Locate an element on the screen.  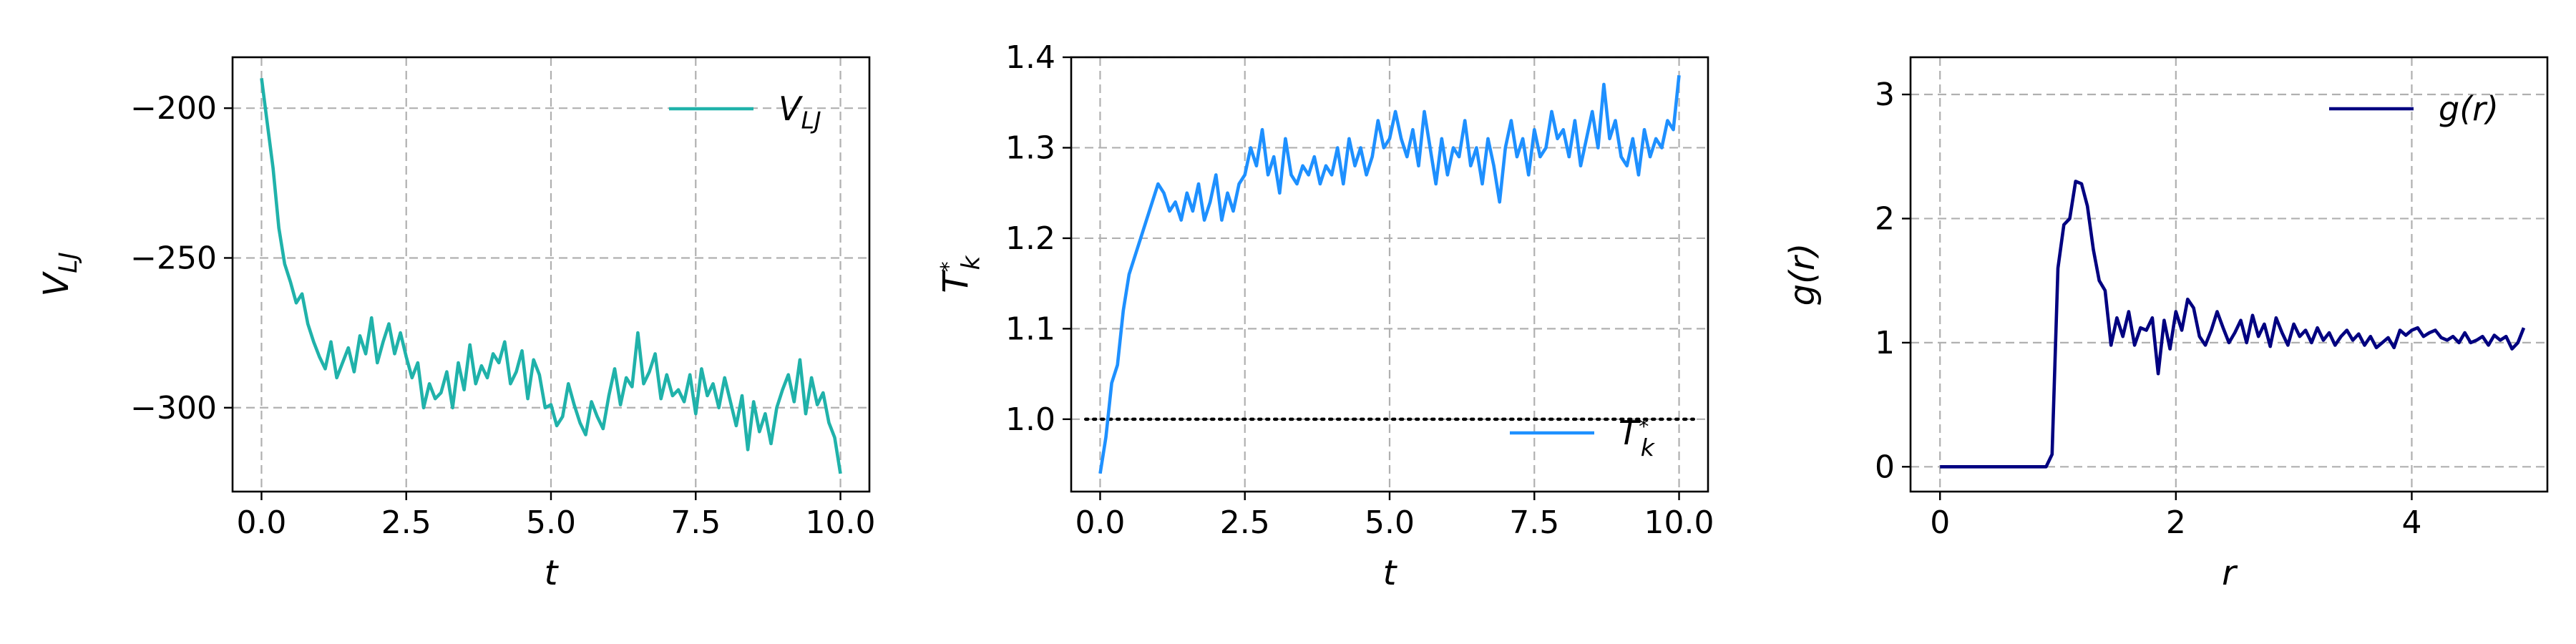
y-tick-label: −200 is located at coordinates (173, 108).